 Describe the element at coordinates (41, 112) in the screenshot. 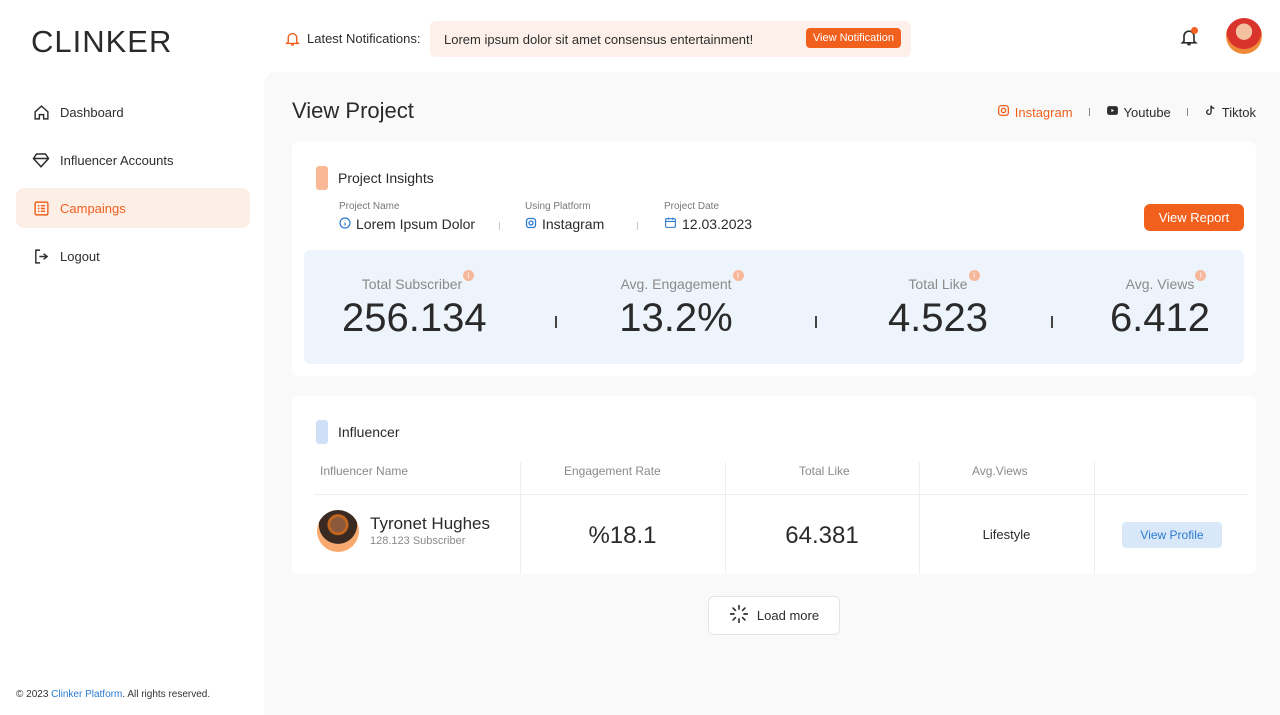

I see `home-icon` at that location.